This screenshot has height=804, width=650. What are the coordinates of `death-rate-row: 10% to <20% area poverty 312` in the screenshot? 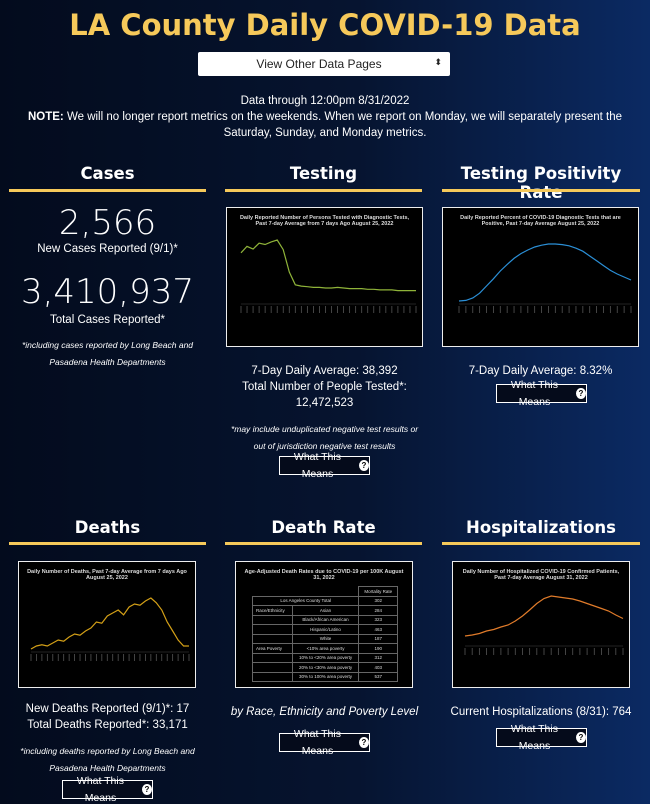 It's located at (325, 657).